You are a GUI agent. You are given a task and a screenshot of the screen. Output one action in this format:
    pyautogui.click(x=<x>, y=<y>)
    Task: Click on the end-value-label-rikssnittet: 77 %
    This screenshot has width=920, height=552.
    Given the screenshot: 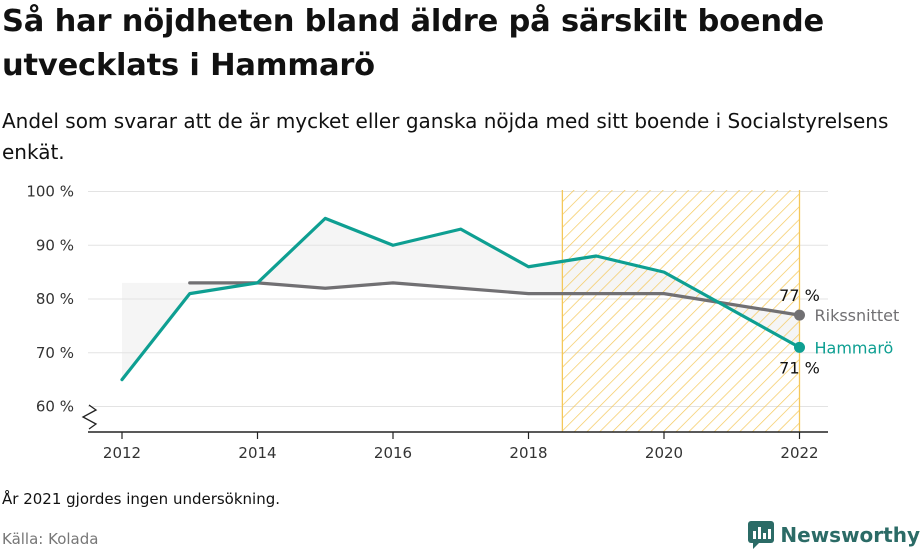 What is the action you would take?
    pyautogui.click(x=799, y=295)
    